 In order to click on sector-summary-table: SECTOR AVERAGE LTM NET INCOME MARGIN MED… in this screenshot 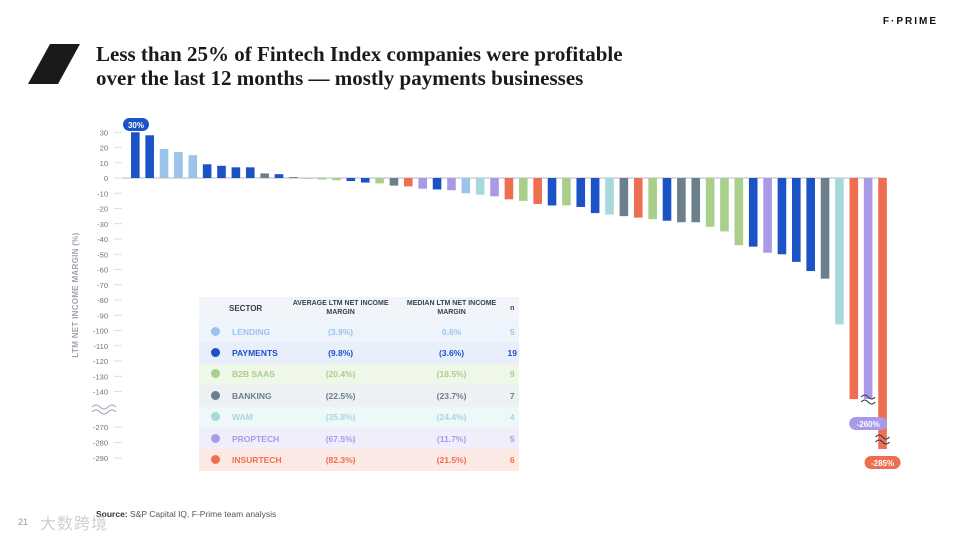, I will do `click(359, 384)`.